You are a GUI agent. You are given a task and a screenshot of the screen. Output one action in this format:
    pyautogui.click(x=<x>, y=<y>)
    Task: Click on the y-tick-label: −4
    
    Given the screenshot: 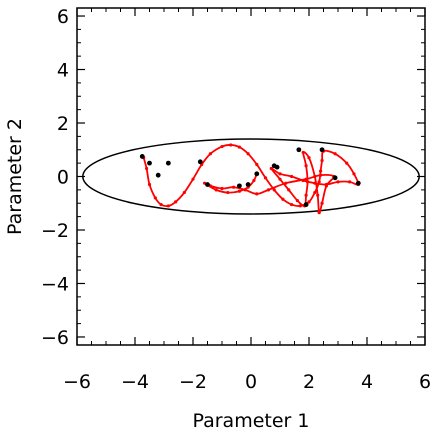 What is the action you would take?
    pyautogui.click(x=55, y=284)
    